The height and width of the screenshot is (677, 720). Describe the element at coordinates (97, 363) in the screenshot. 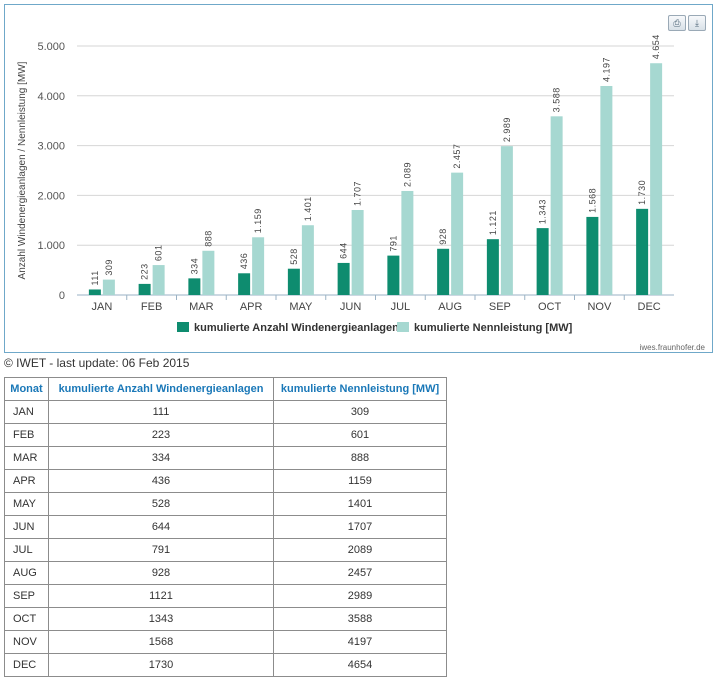

I see `copyright-note: © IWET - last update: 06 Feb 2015` at that location.